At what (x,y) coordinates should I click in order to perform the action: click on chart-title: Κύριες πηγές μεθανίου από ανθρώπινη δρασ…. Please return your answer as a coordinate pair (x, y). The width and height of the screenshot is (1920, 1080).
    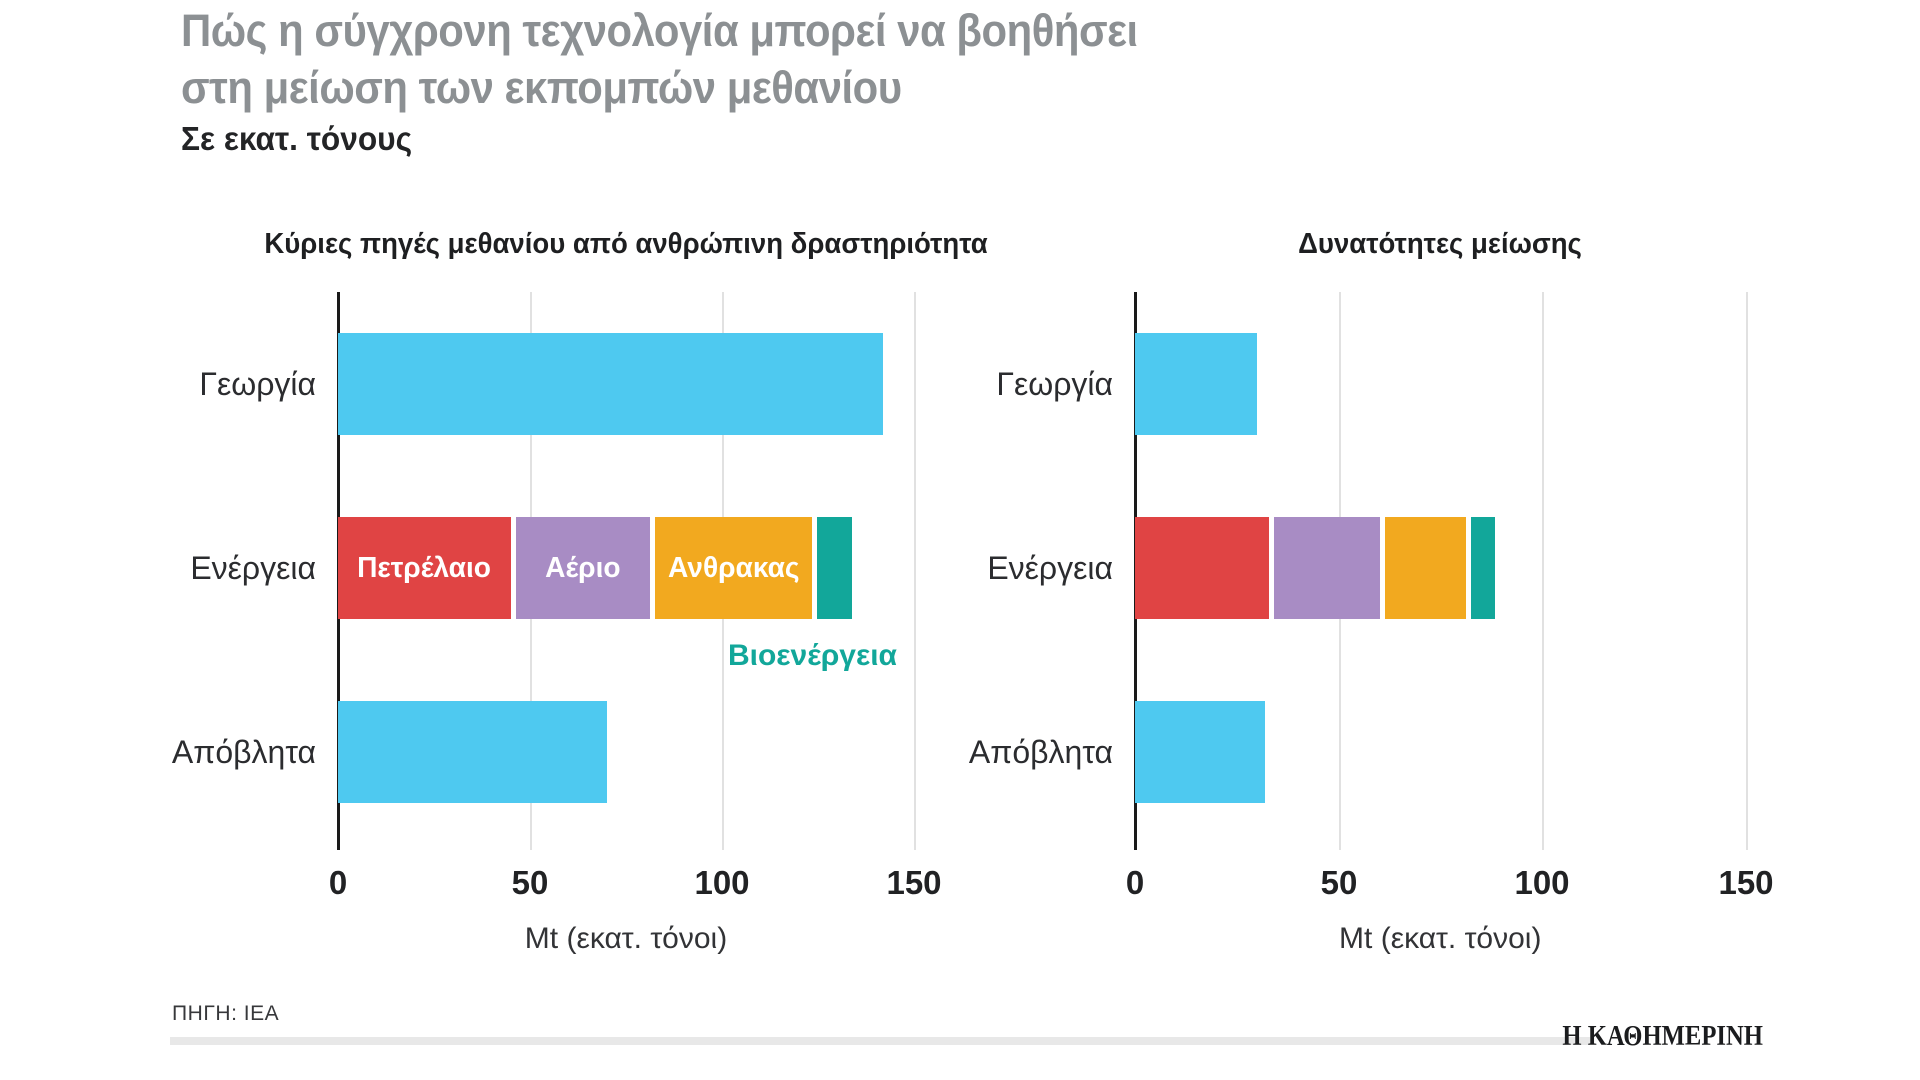
    Looking at the image, I should click on (626, 244).